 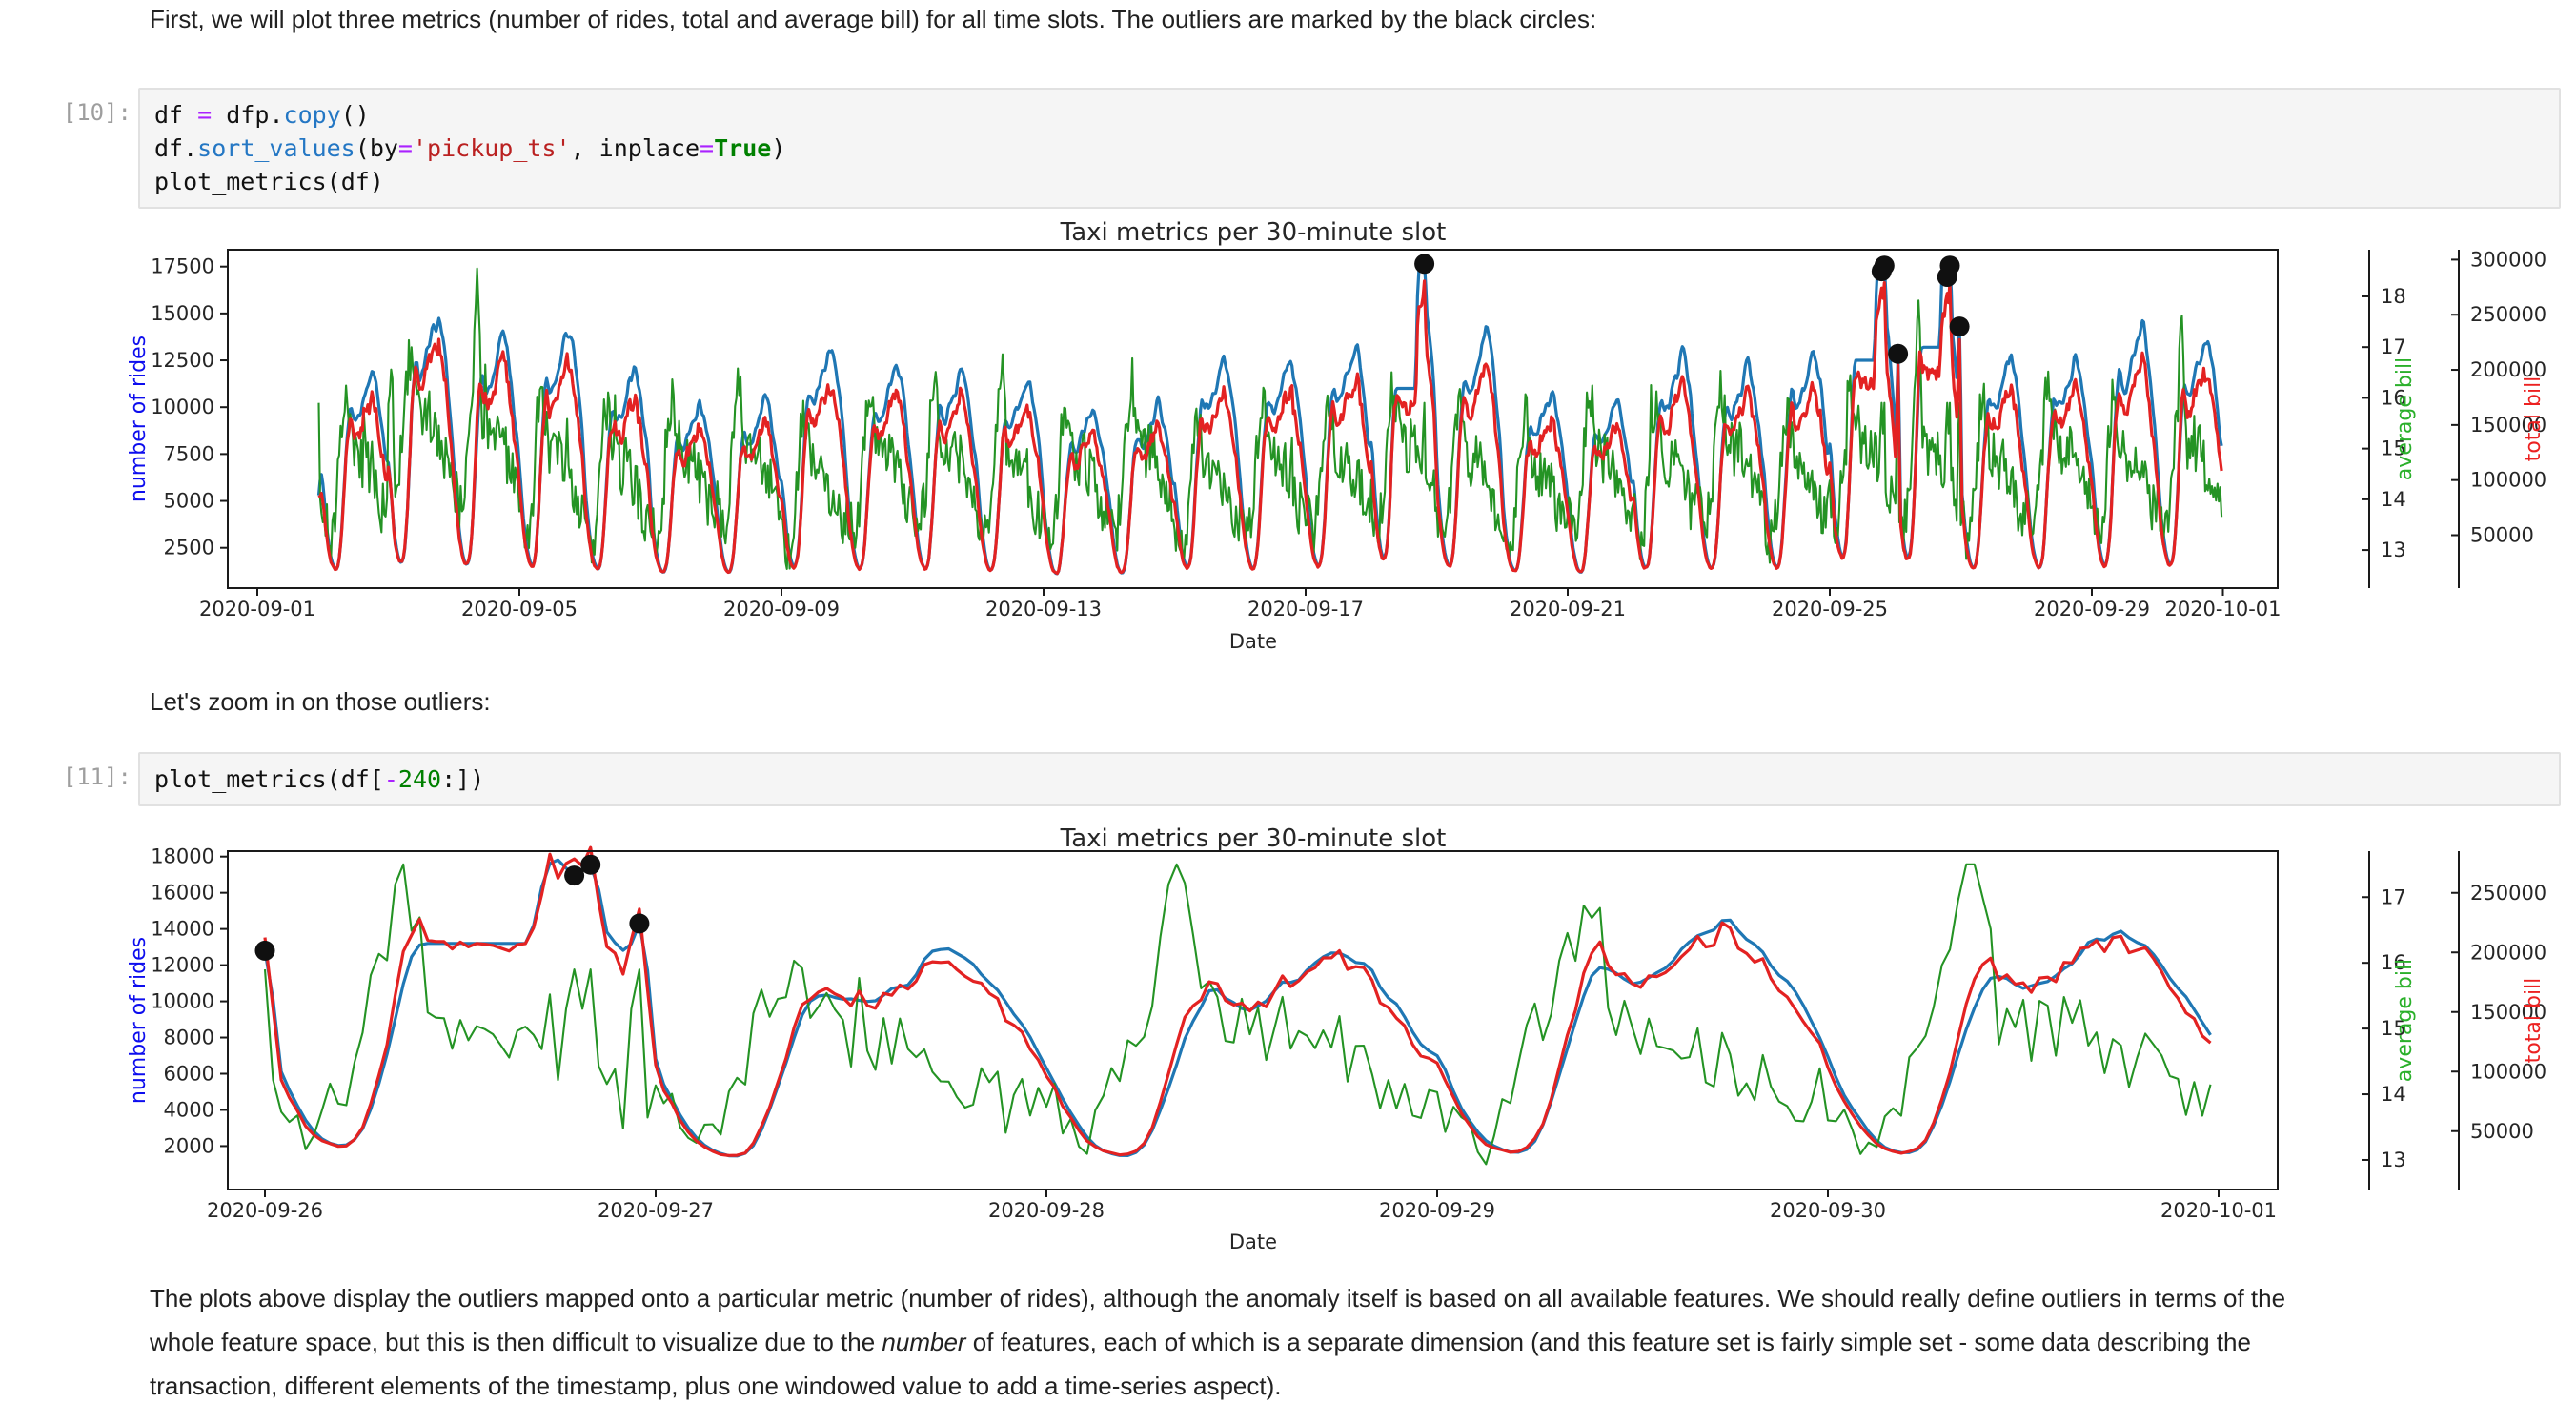 What do you see at coordinates (189, 1074) in the screenshot?
I see `y-tick-label: 6000` at bounding box center [189, 1074].